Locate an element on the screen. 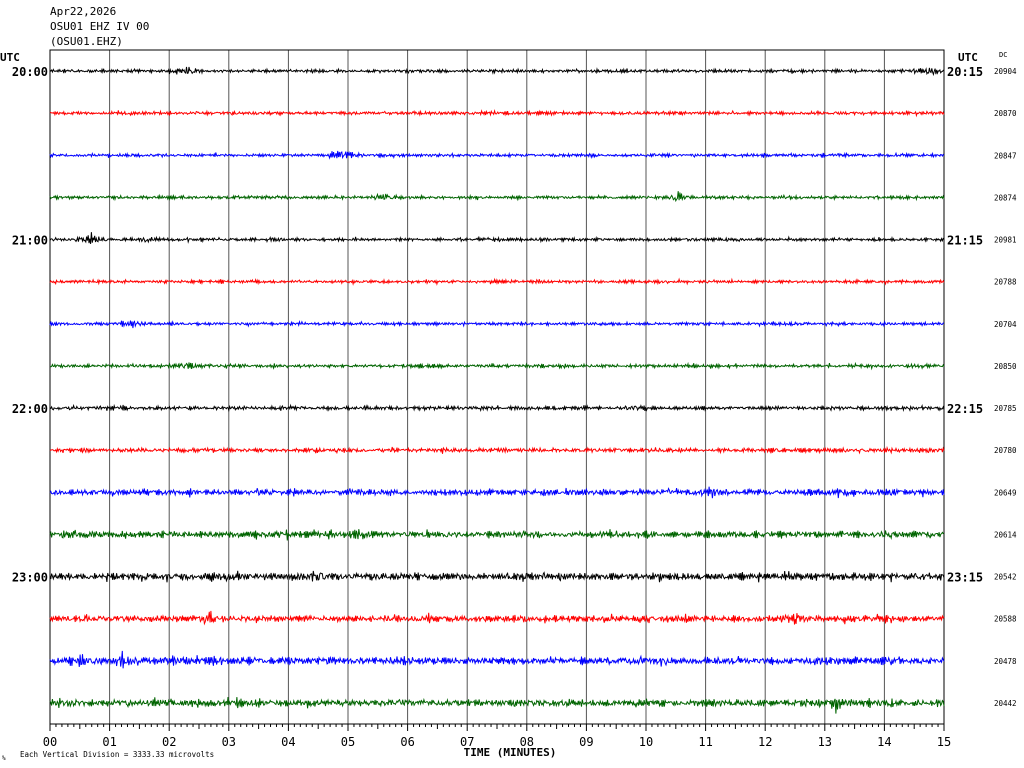 This screenshot has height=768, width=1024. x-tick-label: 07 is located at coordinates (467, 742).